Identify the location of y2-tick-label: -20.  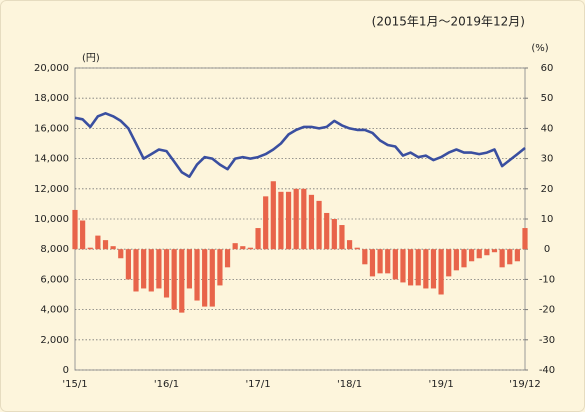
(547, 310).